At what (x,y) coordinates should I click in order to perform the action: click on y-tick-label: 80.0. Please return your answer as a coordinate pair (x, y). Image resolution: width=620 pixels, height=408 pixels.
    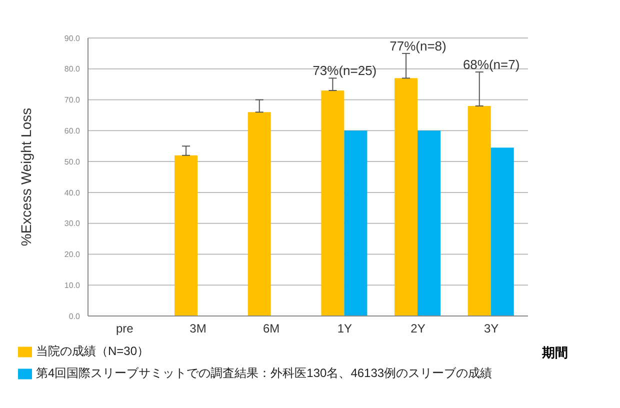
    Looking at the image, I should click on (72, 69).